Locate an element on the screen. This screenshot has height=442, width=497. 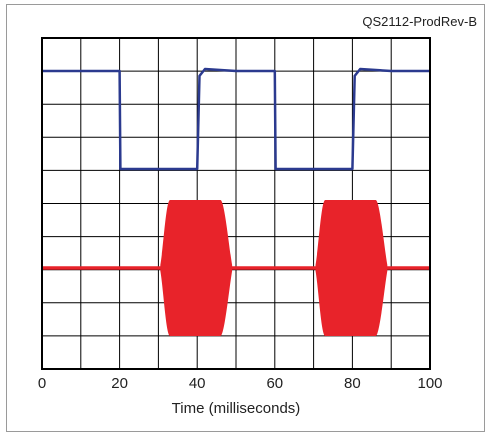
x-tick-label: 60 is located at coordinates (274, 383).